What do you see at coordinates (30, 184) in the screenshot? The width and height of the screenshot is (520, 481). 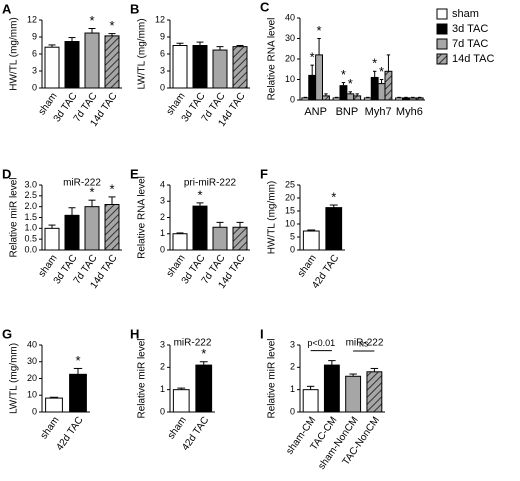 I see `y-tick-label: 3.0` at bounding box center [30, 184].